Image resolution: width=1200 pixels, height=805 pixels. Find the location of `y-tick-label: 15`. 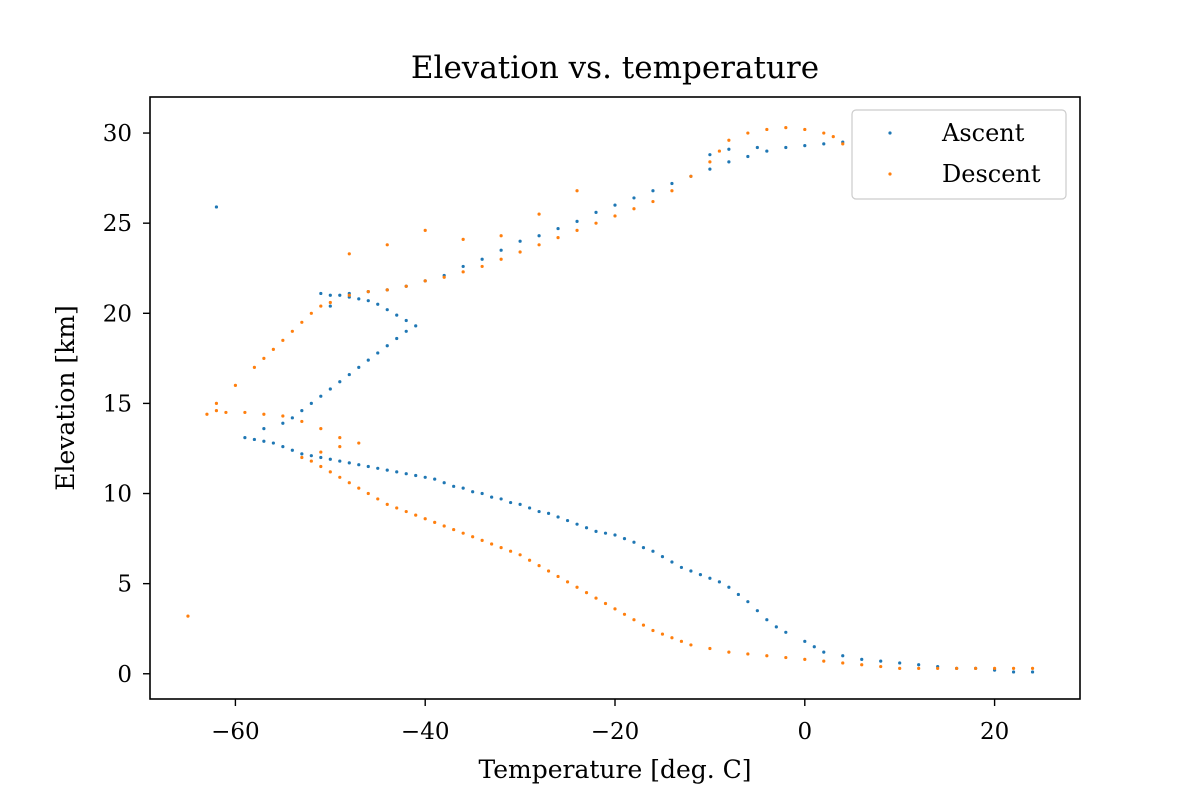

y-tick-label: 15 is located at coordinates (117, 404).